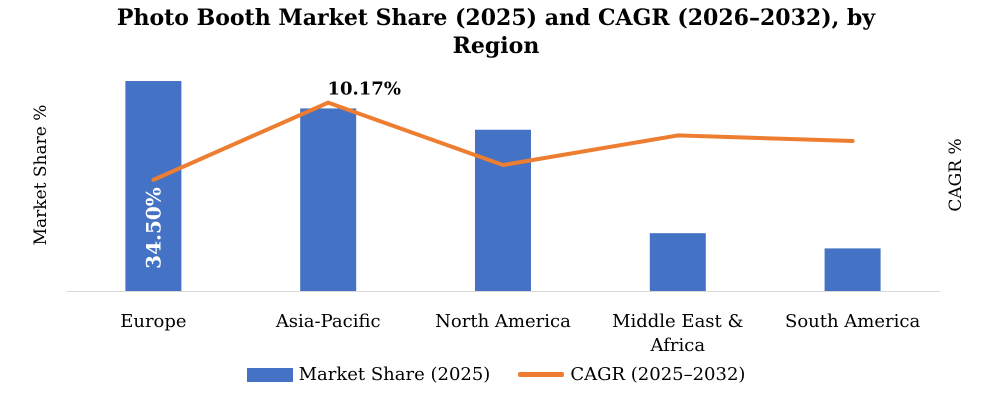 The height and width of the screenshot is (408, 992). What do you see at coordinates (328, 321) in the screenshot?
I see `x-tick-label-1: Asia-Pacific` at bounding box center [328, 321].